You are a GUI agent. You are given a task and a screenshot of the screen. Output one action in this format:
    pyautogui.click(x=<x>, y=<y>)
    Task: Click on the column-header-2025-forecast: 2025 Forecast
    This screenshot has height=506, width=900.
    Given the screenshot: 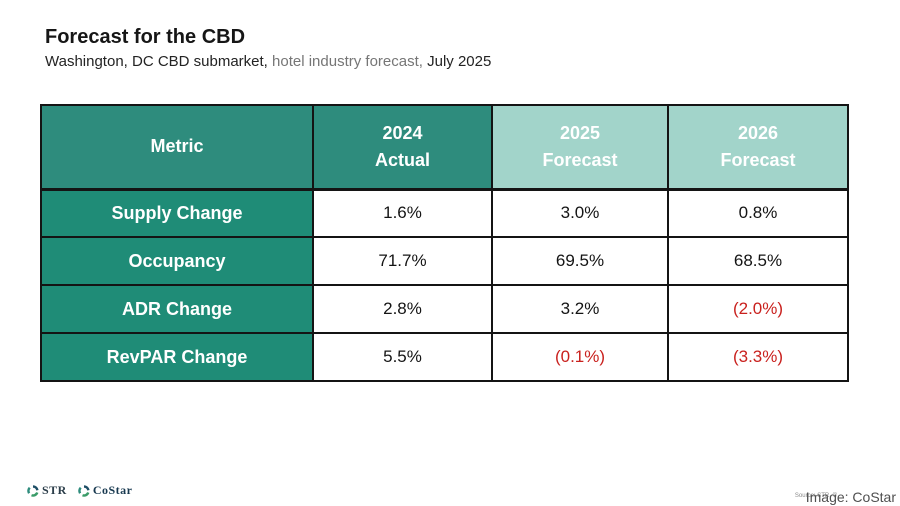 What is the action you would take?
    pyautogui.click(x=580, y=147)
    